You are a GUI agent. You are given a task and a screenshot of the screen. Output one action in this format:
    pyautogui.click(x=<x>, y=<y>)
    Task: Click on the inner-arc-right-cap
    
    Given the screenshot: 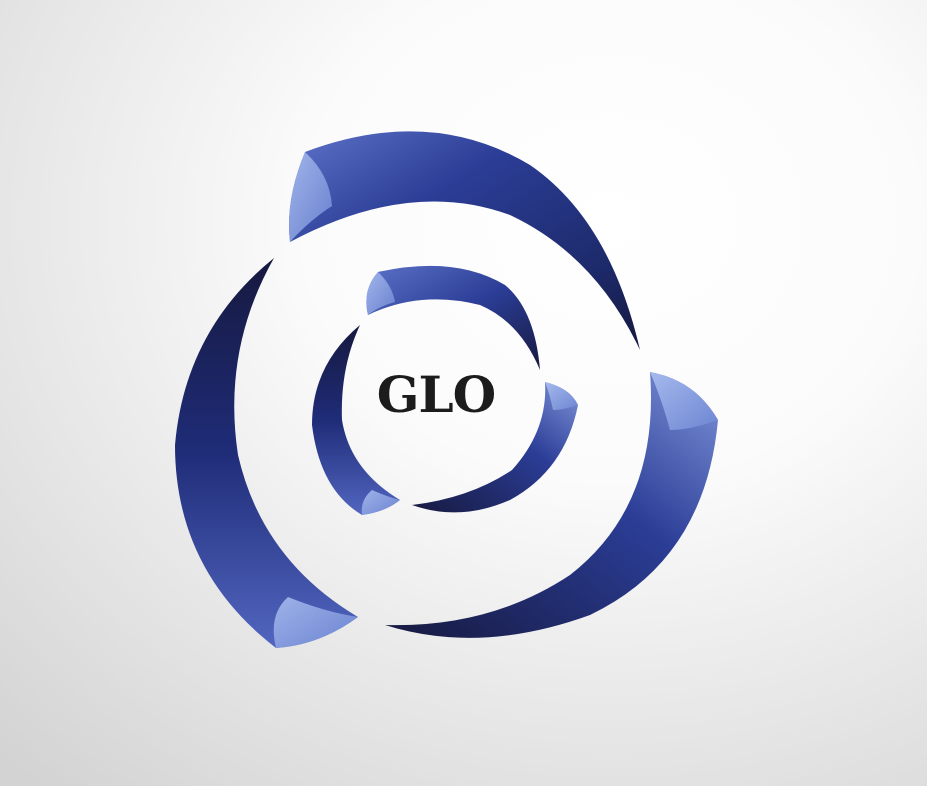 What is the action you would take?
    pyautogui.click(x=561, y=396)
    